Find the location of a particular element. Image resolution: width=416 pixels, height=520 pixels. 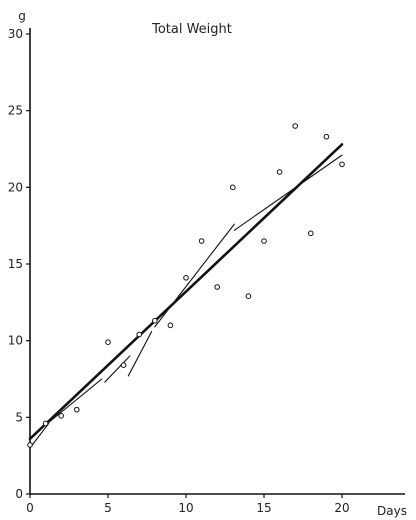

y-tick-label: 10 is located at coordinates (15, 341).